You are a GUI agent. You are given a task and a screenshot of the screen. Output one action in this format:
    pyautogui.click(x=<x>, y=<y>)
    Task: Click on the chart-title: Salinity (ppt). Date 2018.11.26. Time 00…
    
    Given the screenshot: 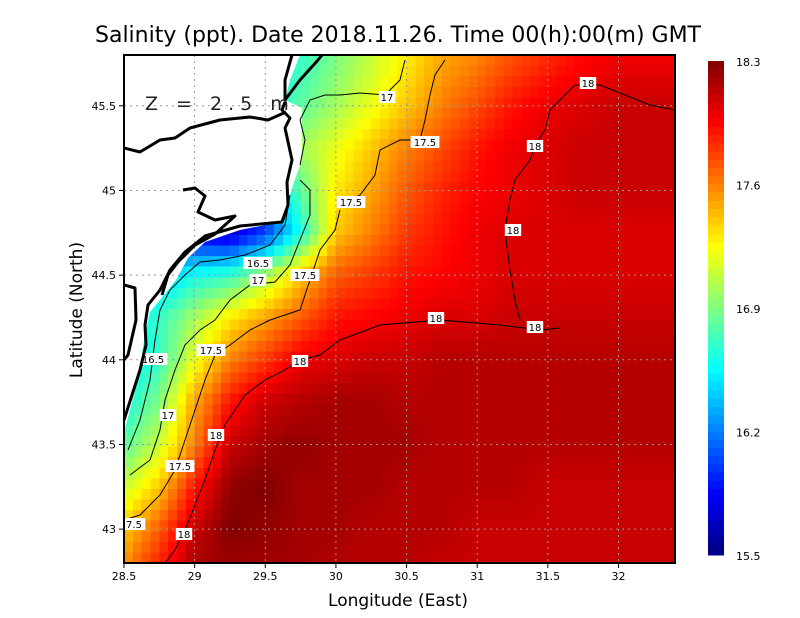 What is the action you would take?
    pyautogui.click(x=398, y=35)
    